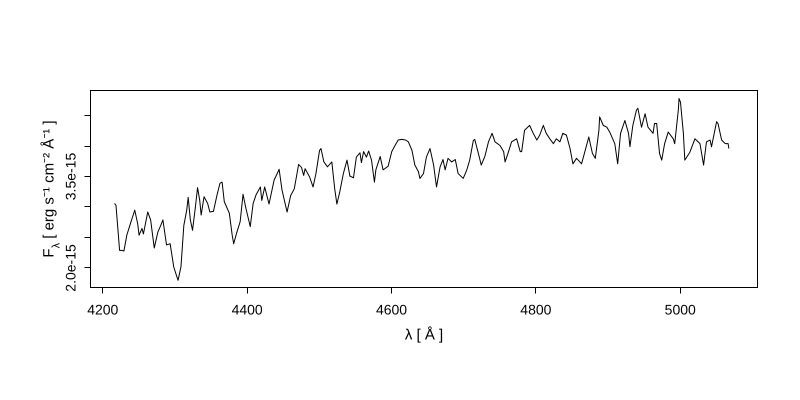 The width and height of the screenshot is (800, 400). I want to click on x-tick-label: 4400, so click(247, 310).